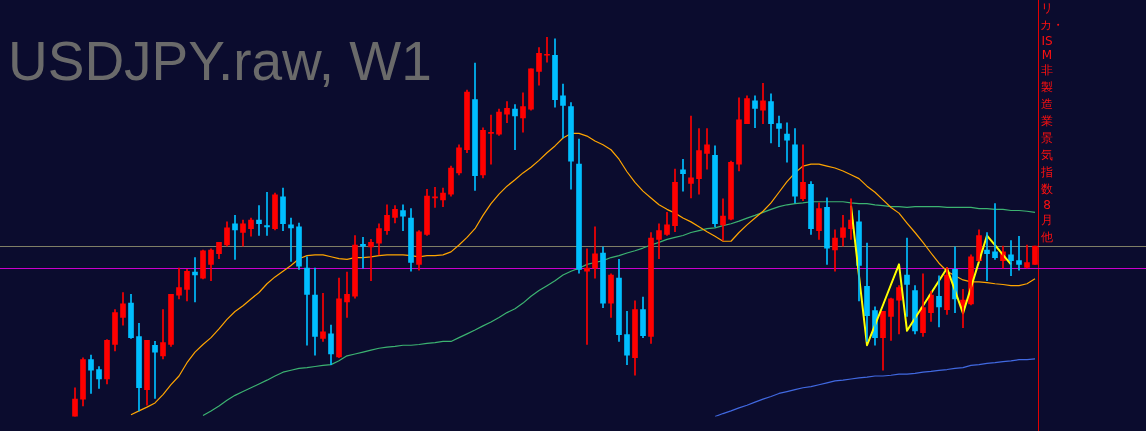 The image size is (1146, 431). I want to click on text: リカ・ISM非製造業景気指数8月他, so click(1052, 122).